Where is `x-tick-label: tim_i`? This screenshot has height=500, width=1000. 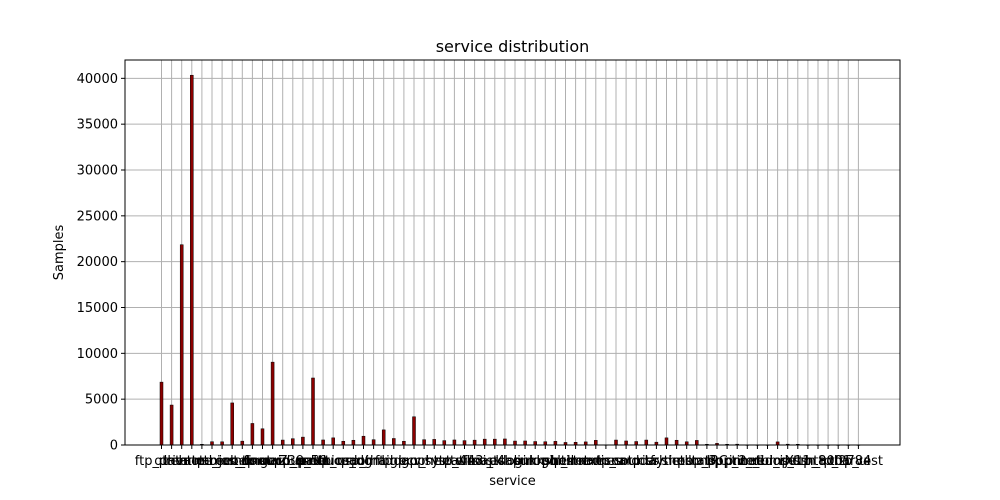
x-tick-label: tim_i is located at coordinates (747, 461).